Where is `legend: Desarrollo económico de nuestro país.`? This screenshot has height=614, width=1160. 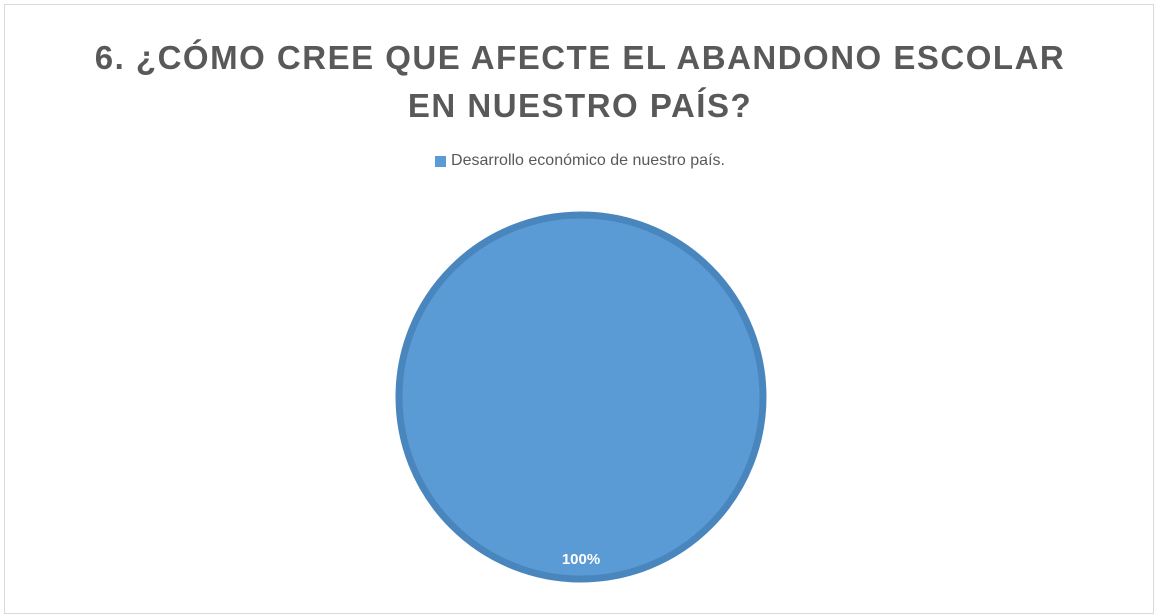 legend: Desarrollo económico de nuestro país. is located at coordinates (580, 161).